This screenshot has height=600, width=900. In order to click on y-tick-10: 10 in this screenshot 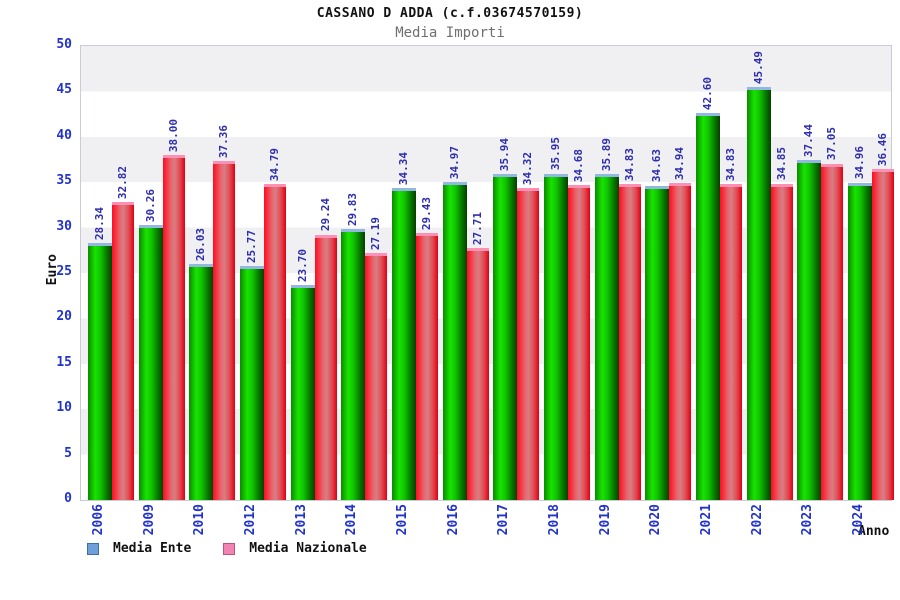, I will do `click(64, 408)`.